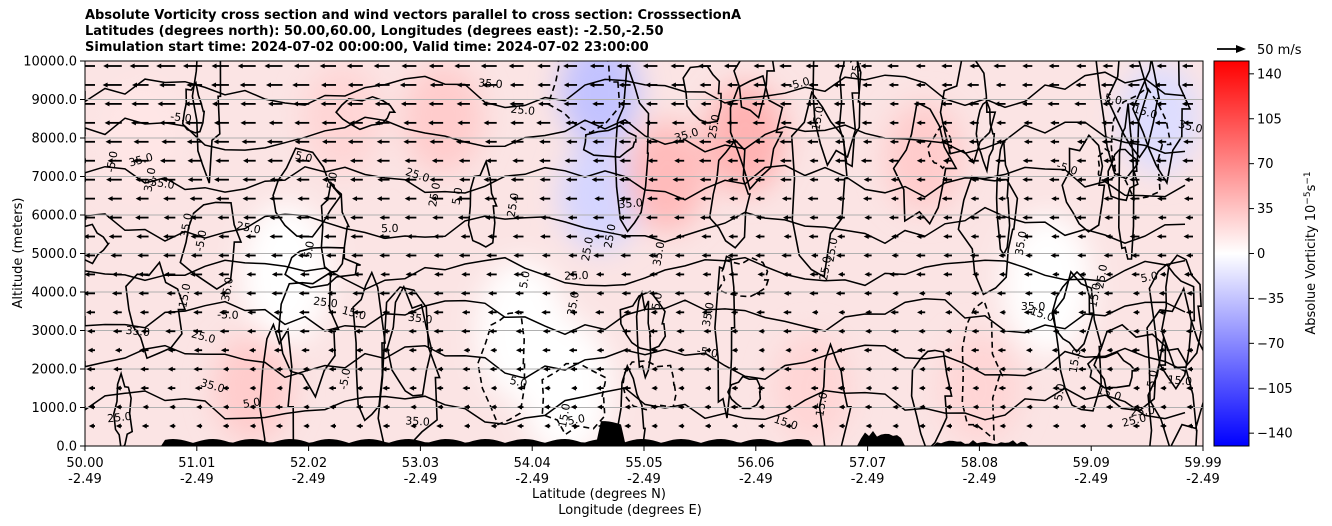 The image size is (1332, 526). I want to click on y-tick-label: 6000.0, so click(55, 216).